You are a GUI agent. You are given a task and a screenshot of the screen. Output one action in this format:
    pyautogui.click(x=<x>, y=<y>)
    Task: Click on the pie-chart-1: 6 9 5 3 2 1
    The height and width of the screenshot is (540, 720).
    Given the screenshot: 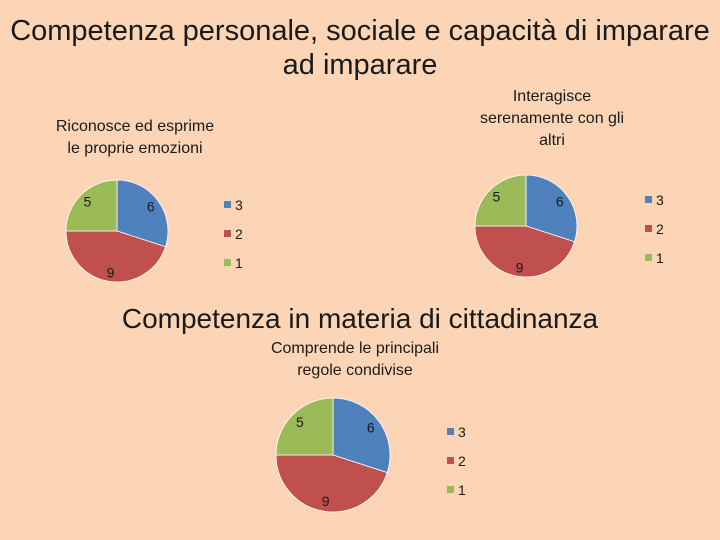 What is the action you would take?
    pyautogui.click(x=154, y=231)
    